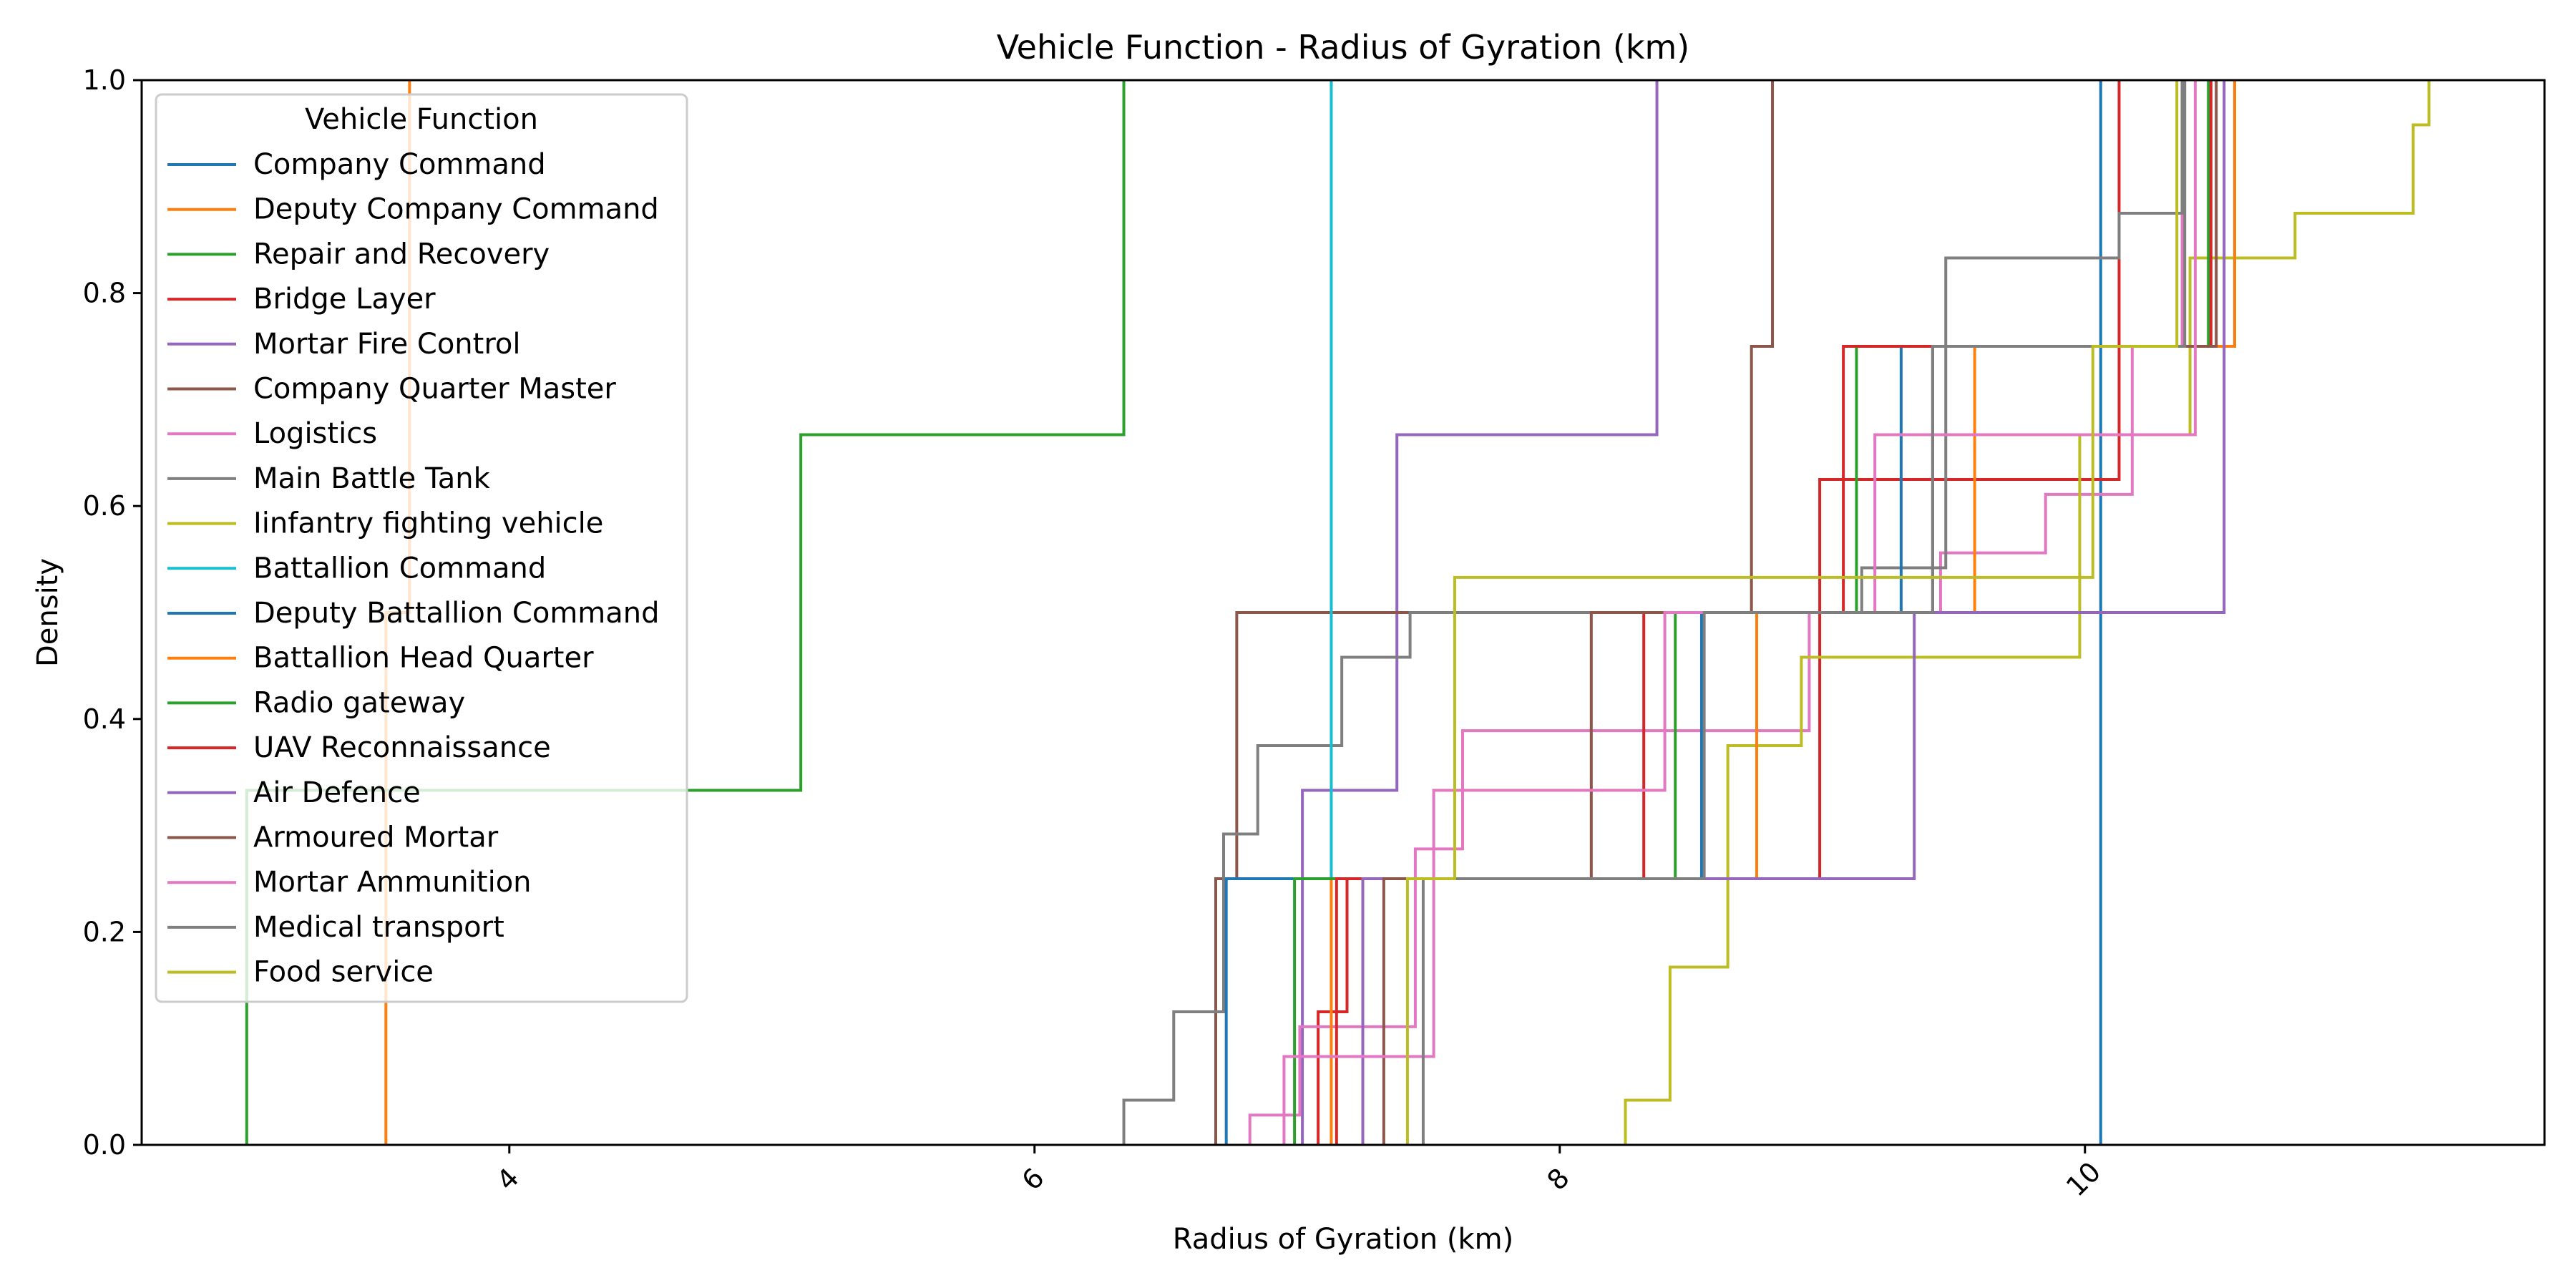 This screenshot has width=2576, height=1288. I want to click on legend-item: Deputy Battallion Command, so click(413, 613).